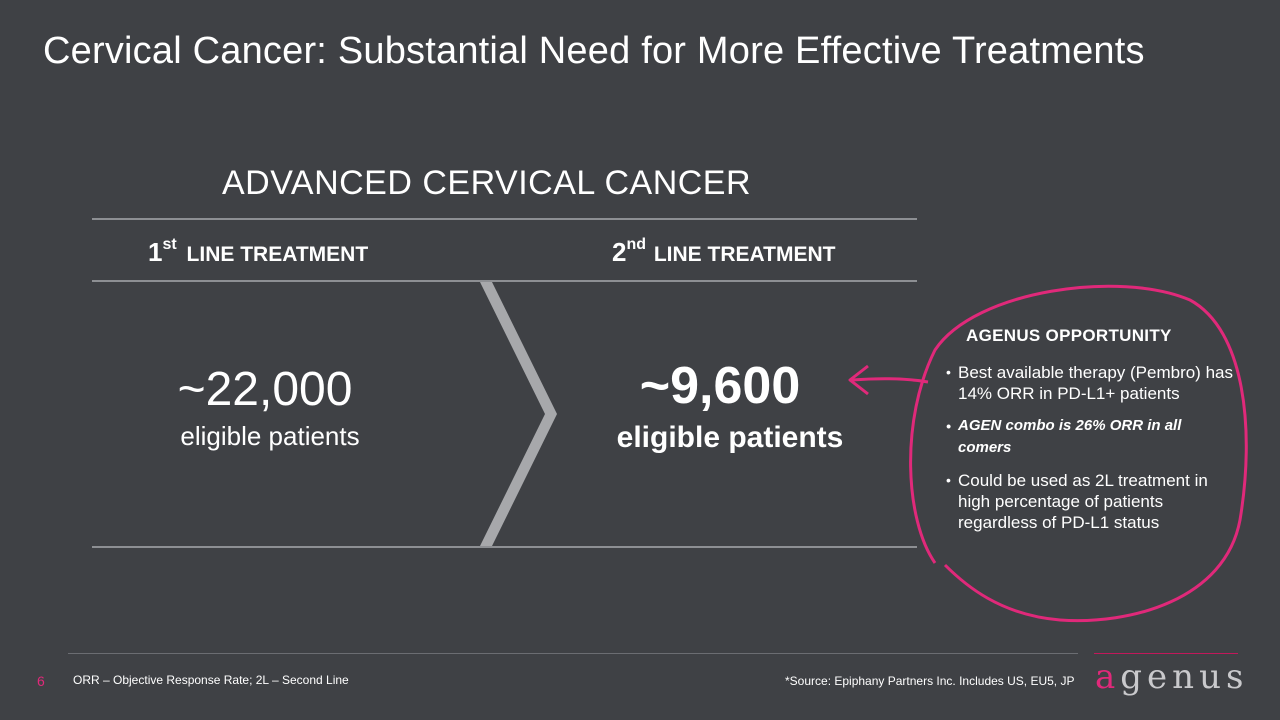 The height and width of the screenshot is (720, 1280). What do you see at coordinates (730, 437) in the screenshot?
I see `second-line-patient-label: eligible patients` at bounding box center [730, 437].